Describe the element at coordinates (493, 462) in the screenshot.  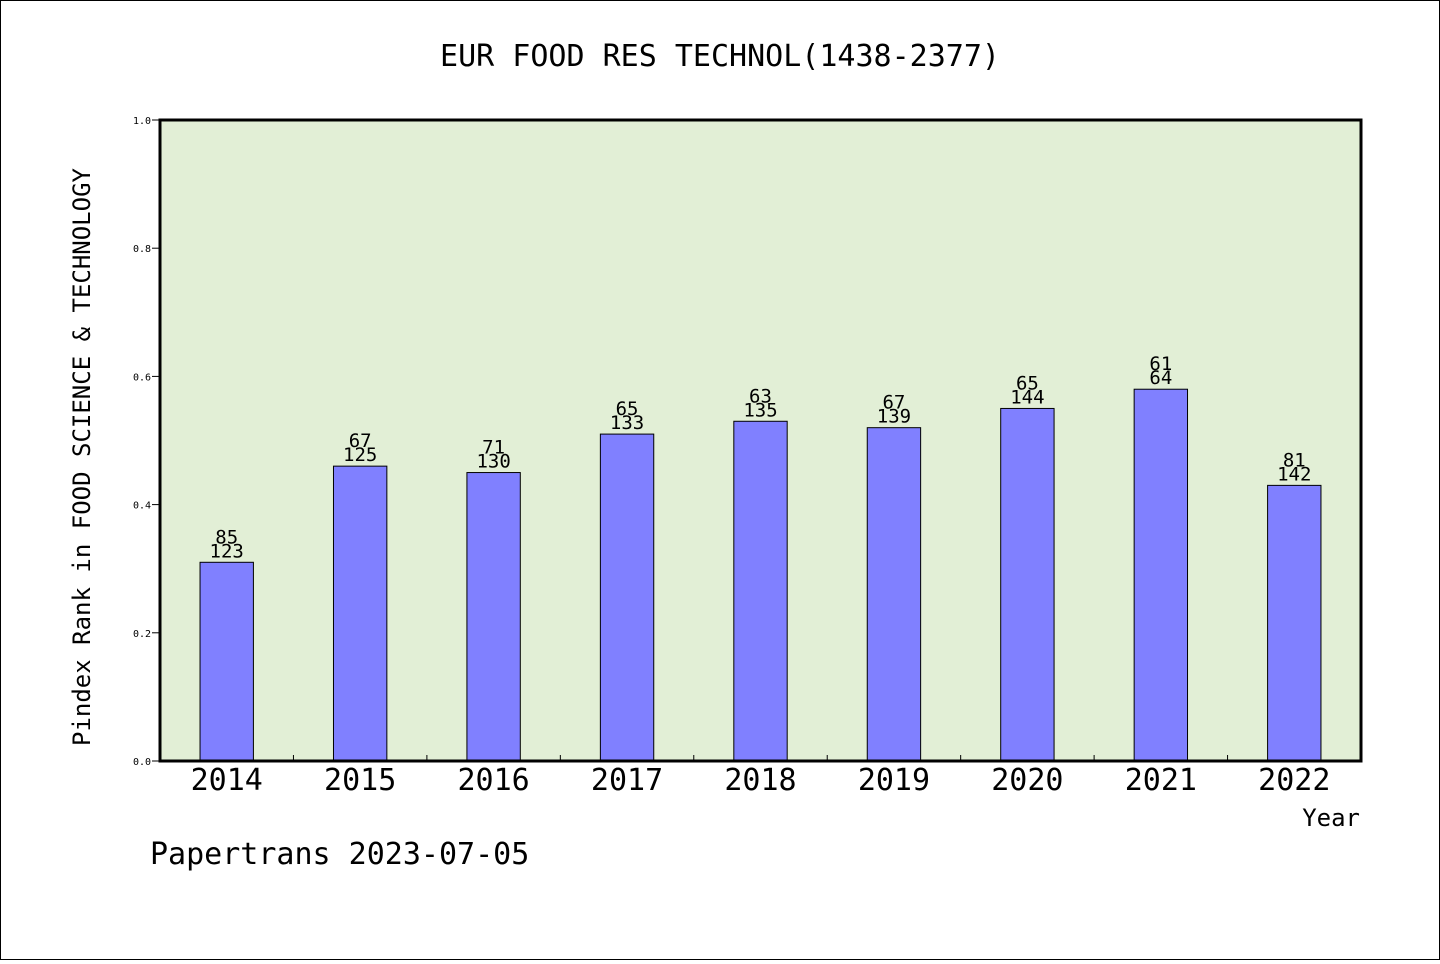
I see `bar-total-label-2016: 130` at that location.